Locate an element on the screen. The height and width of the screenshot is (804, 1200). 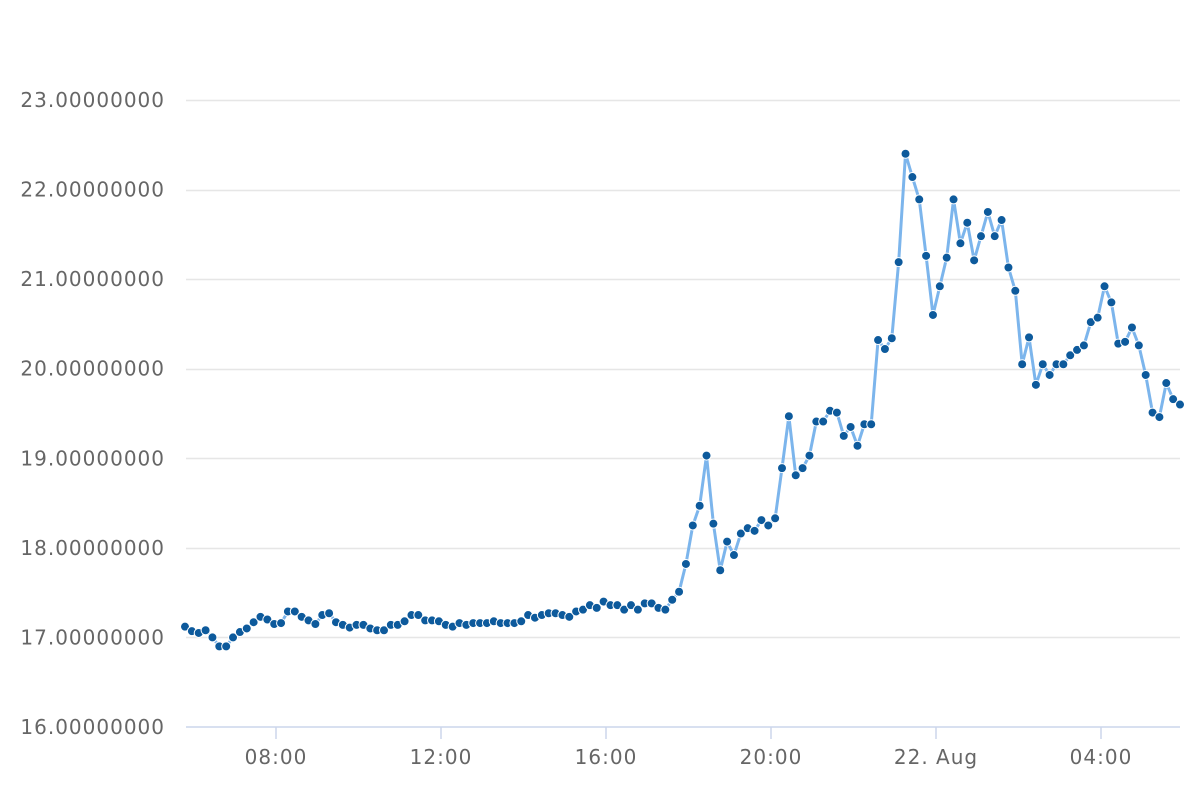
y-tick-label: 22.00000000 is located at coordinates (92, 190).